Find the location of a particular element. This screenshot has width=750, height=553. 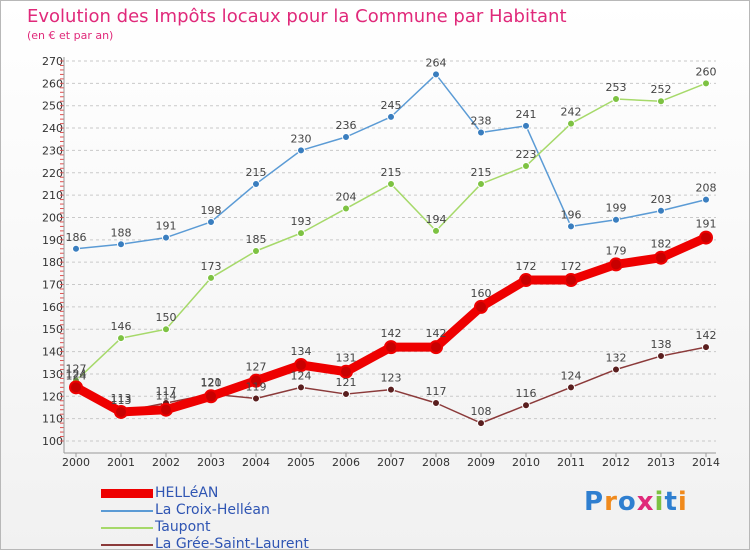

x-tick-label: 2010 is located at coordinates (526, 462).